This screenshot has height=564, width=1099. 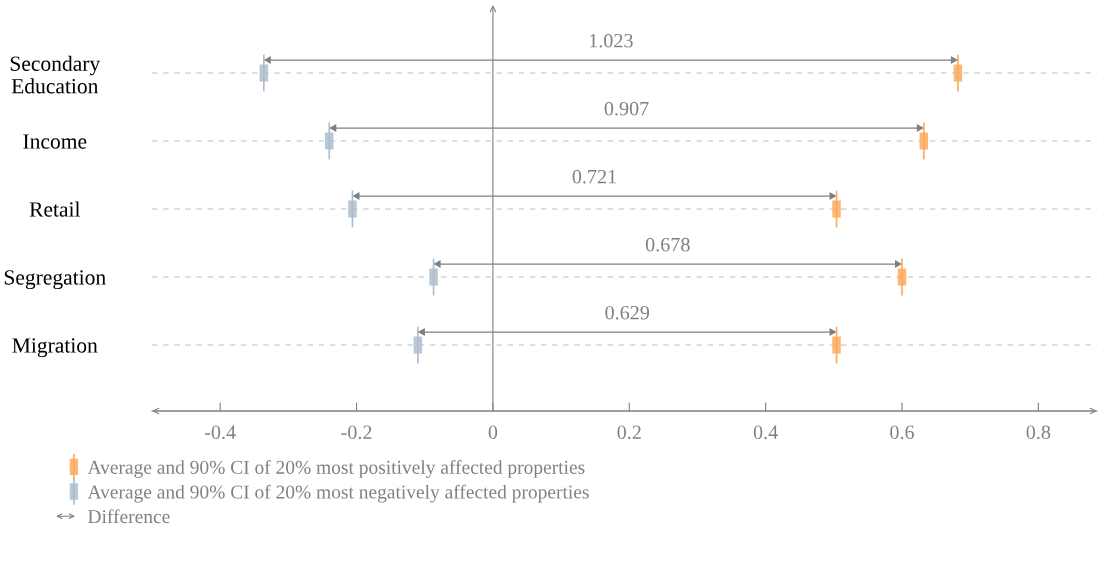 What do you see at coordinates (626, 108) in the screenshot?
I see `annotation: 0.907` at bounding box center [626, 108].